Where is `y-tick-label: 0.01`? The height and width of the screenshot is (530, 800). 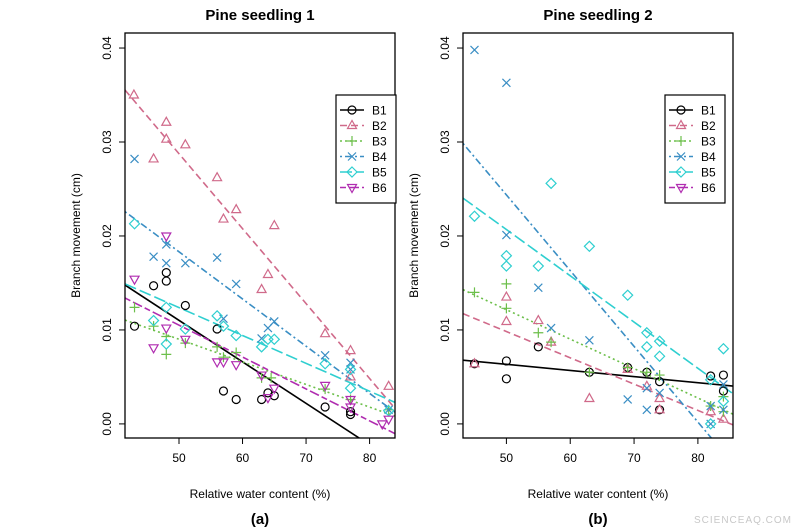 y-tick-label: 0.01 is located at coordinates (445, 330).